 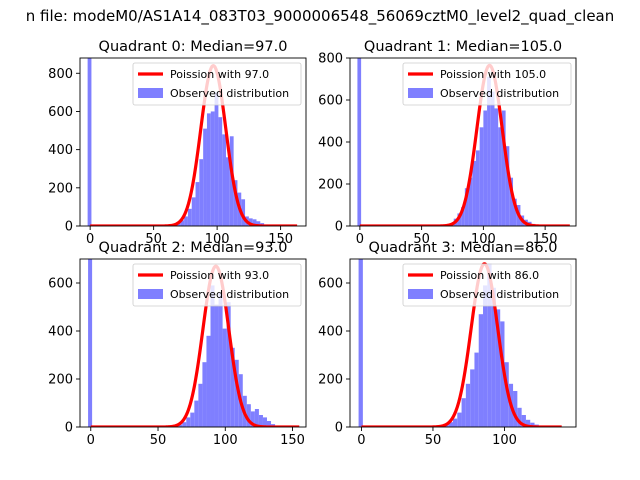 I want to click on legend: Poission with 86.0 Observed distribution, so click(x=487, y=285).